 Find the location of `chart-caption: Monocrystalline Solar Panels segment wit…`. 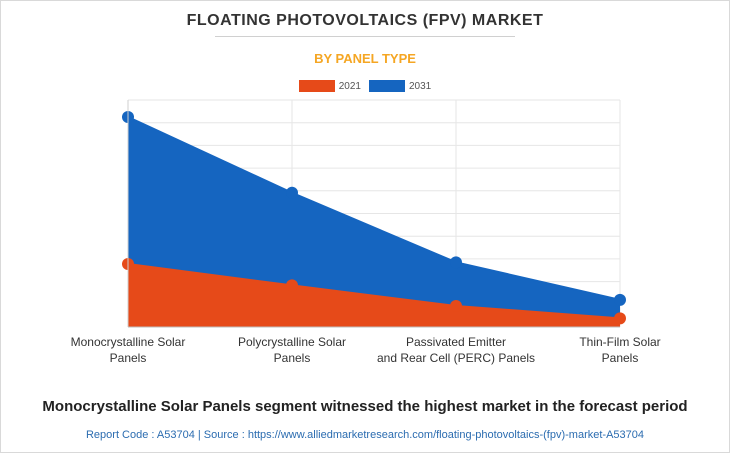

chart-caption: Monocrystalline Solar Panels segment wit… is located at coordinates (365, 406).